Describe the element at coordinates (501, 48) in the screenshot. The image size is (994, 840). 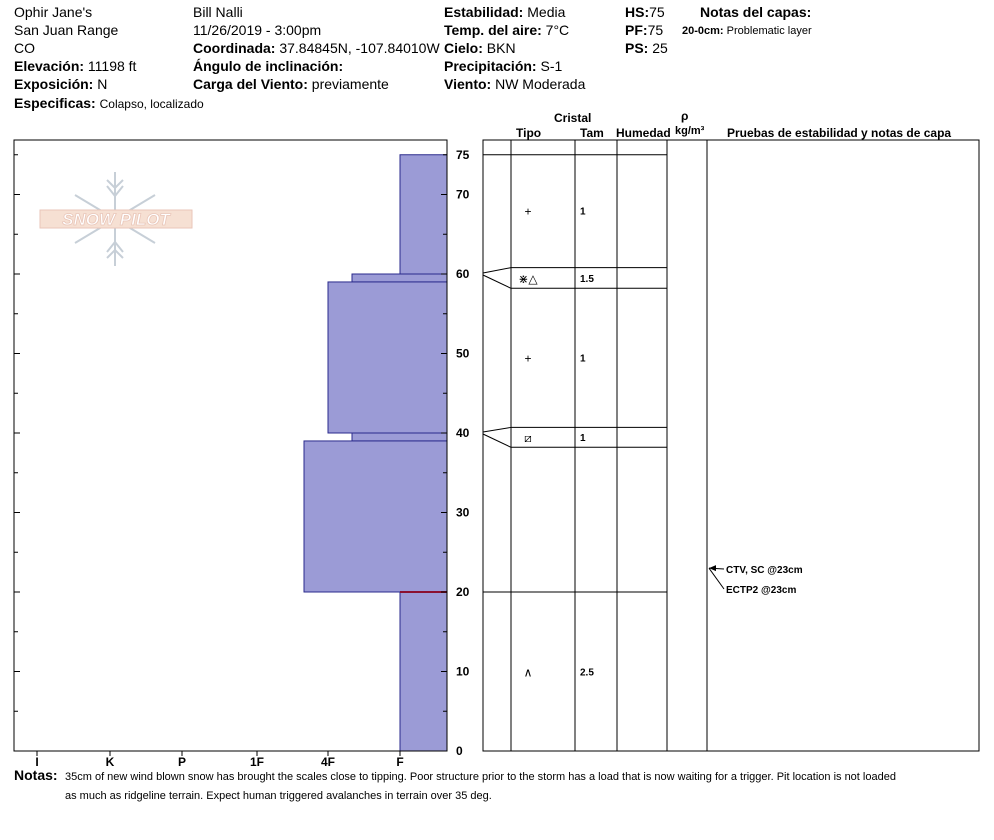
I see `sky-value: BKN` at that location.